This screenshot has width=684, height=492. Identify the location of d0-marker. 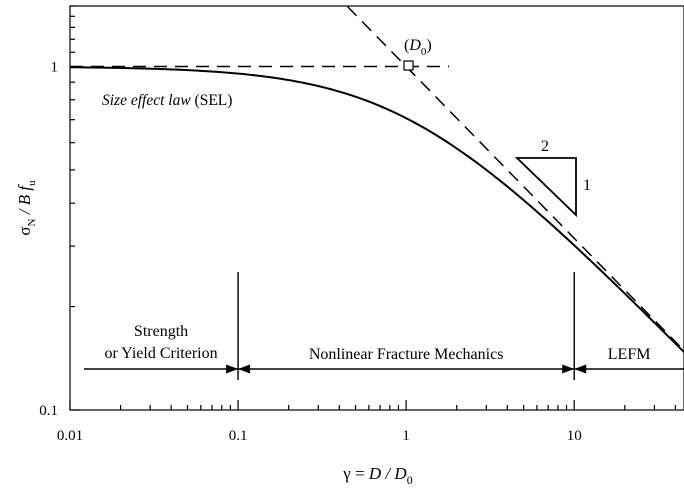
(408, 65).